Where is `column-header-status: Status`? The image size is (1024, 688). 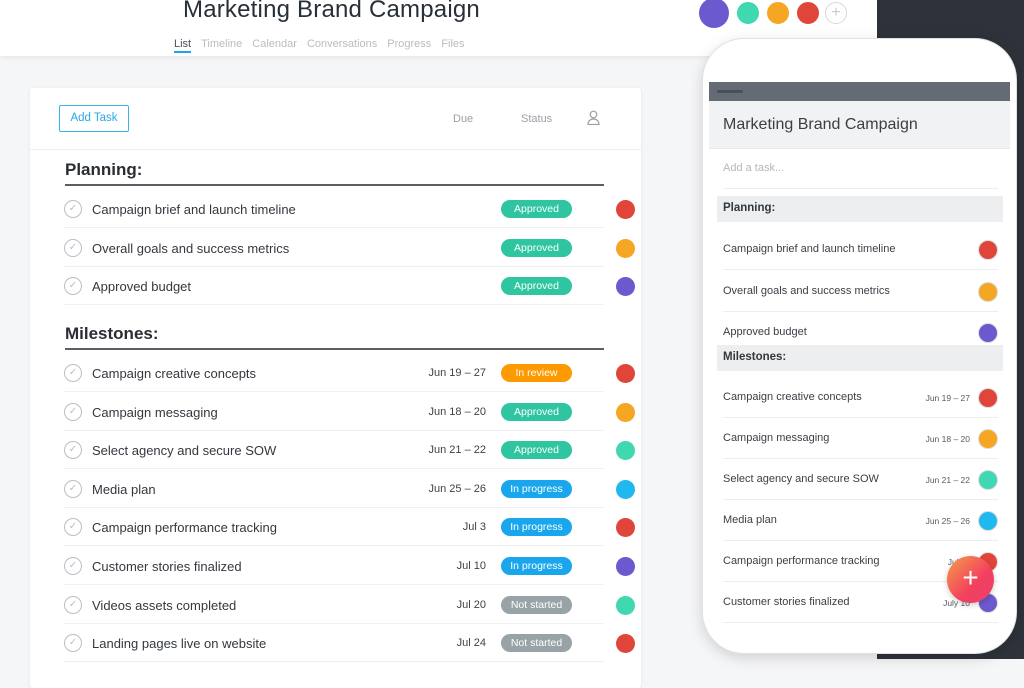
column-header-status: Status is located at coordinates (537, 119).